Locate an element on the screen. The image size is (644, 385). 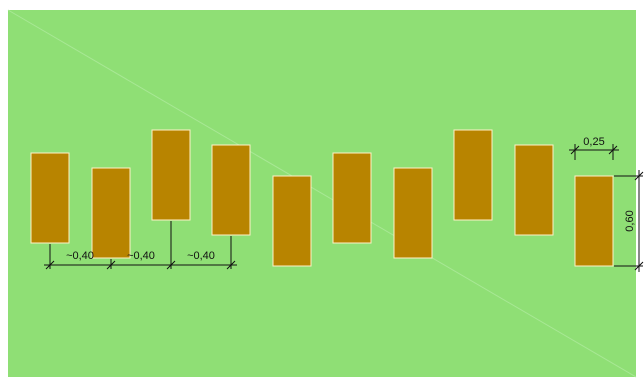
width-dimension is located at coordinates (594, 152).